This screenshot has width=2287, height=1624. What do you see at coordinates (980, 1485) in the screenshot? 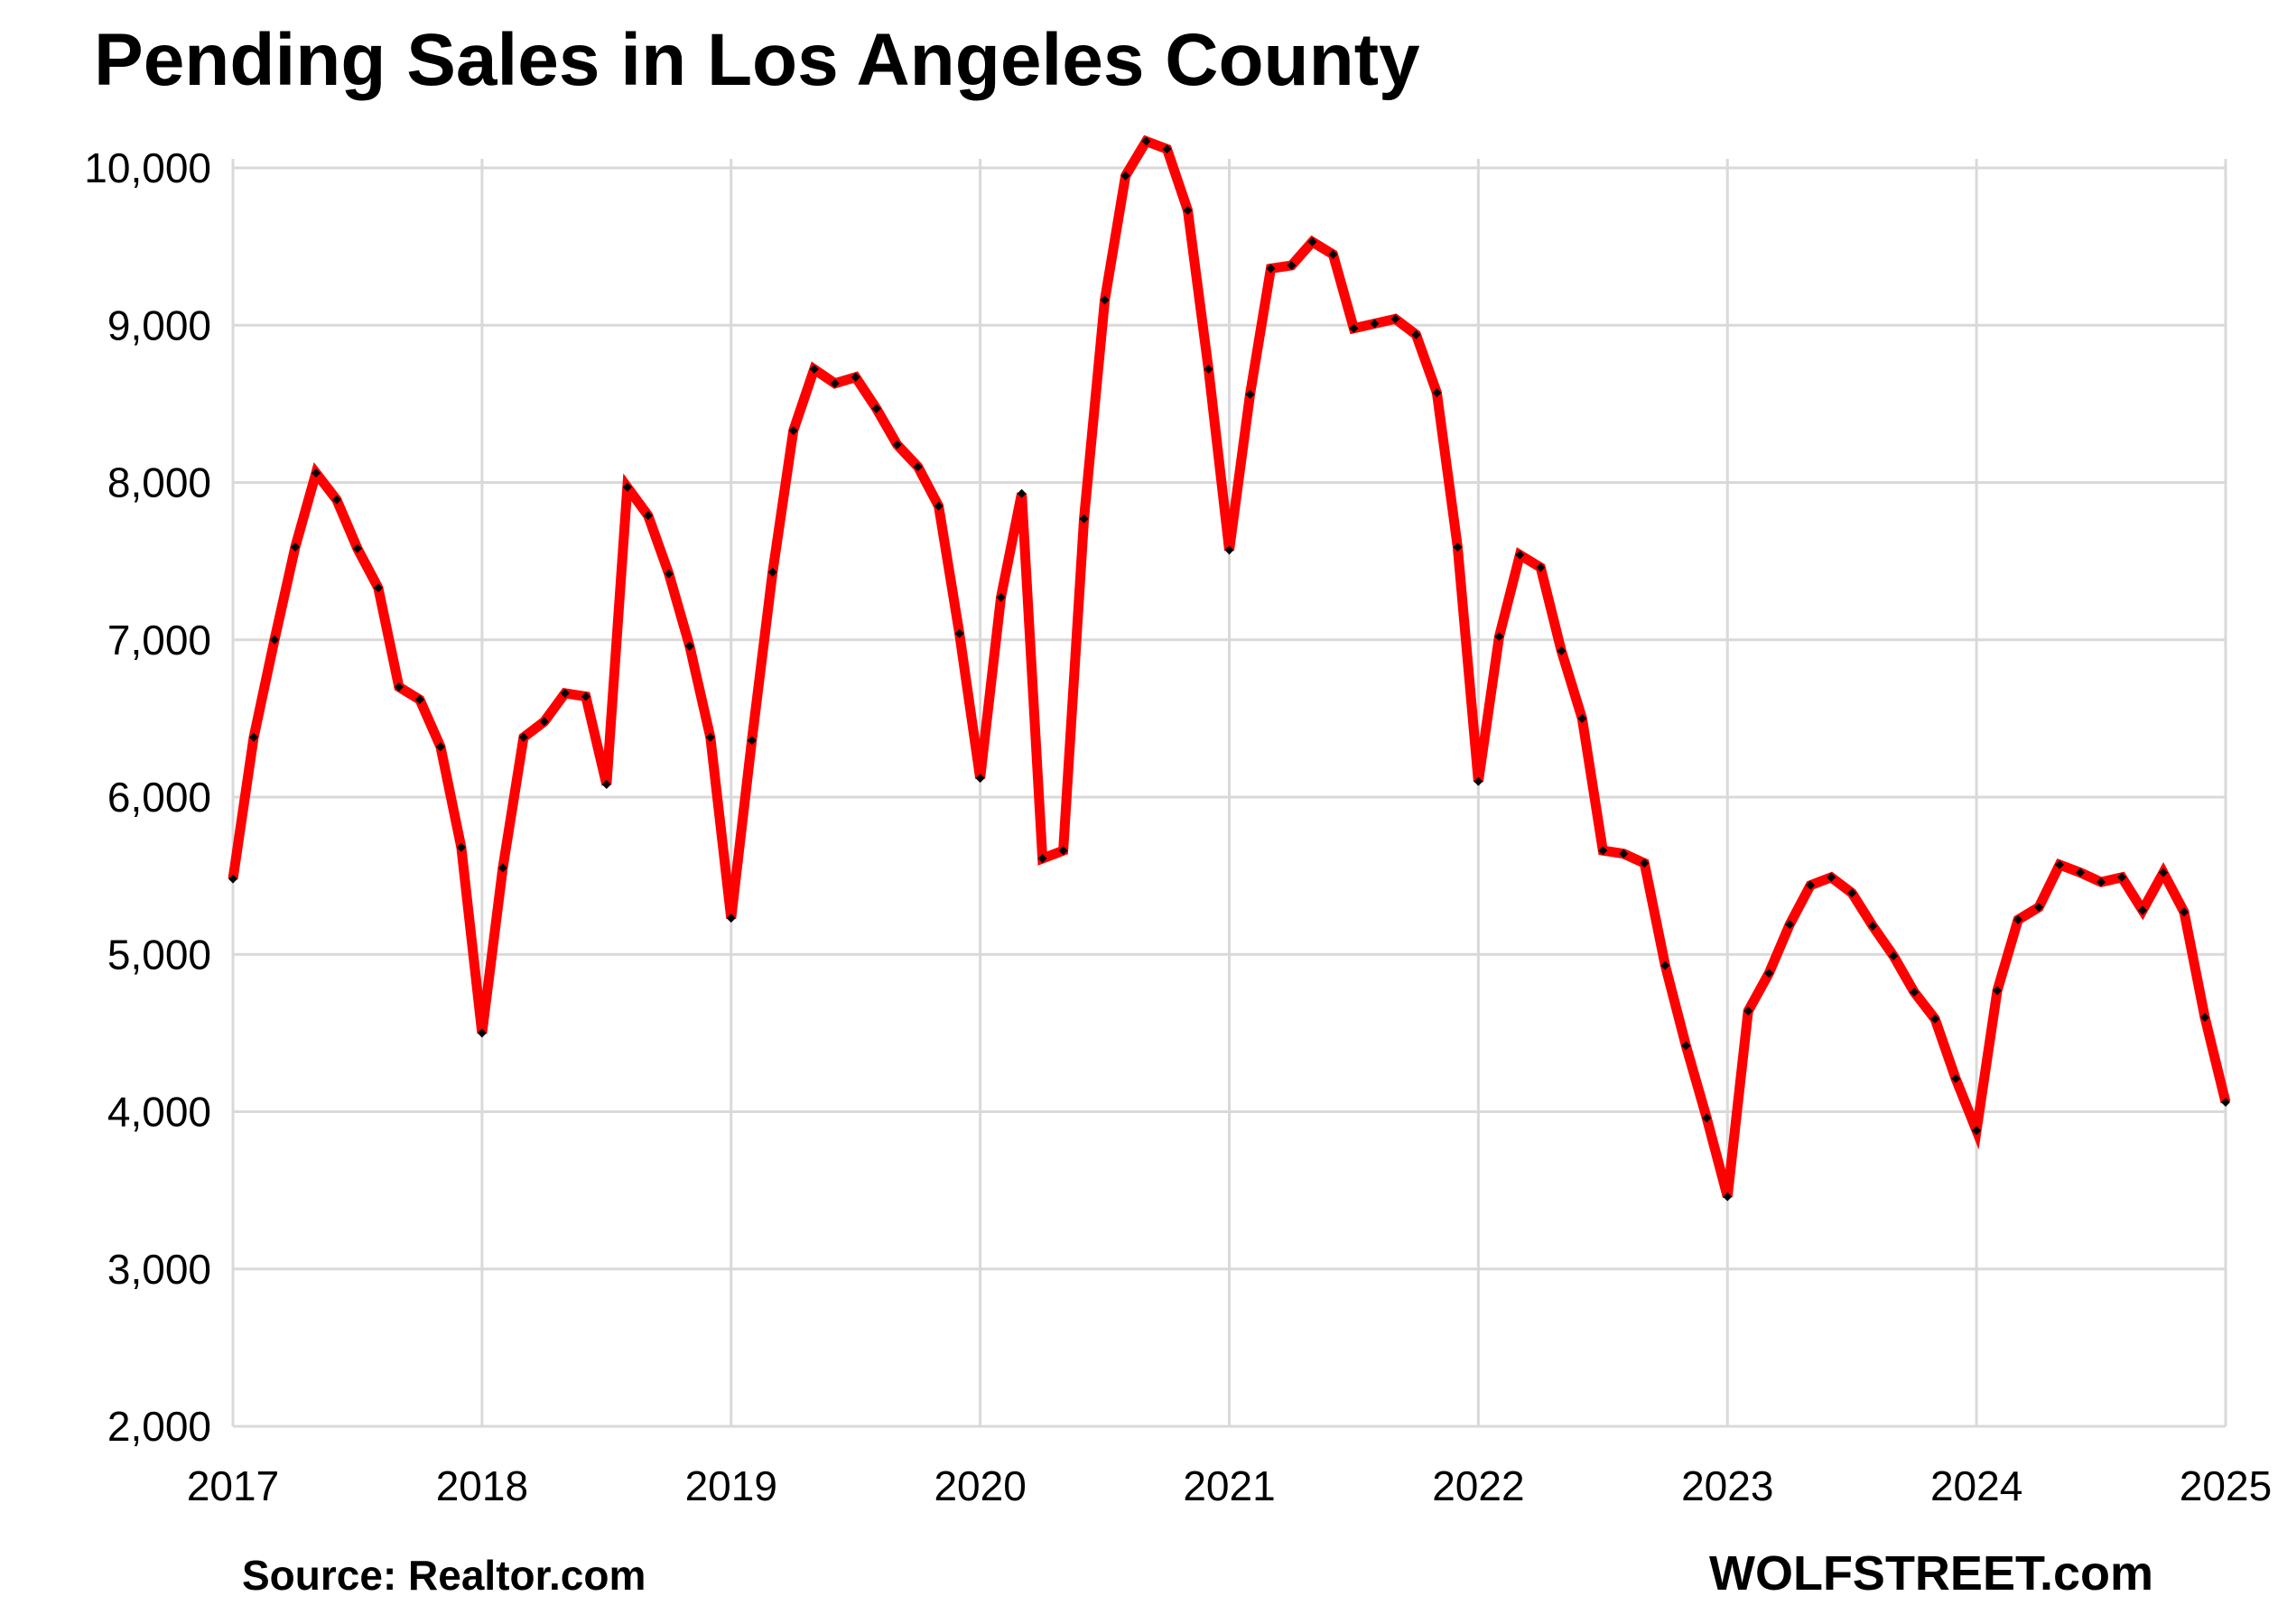
I see `x-tick-label: 2020` at bounding box center [980, 1485].